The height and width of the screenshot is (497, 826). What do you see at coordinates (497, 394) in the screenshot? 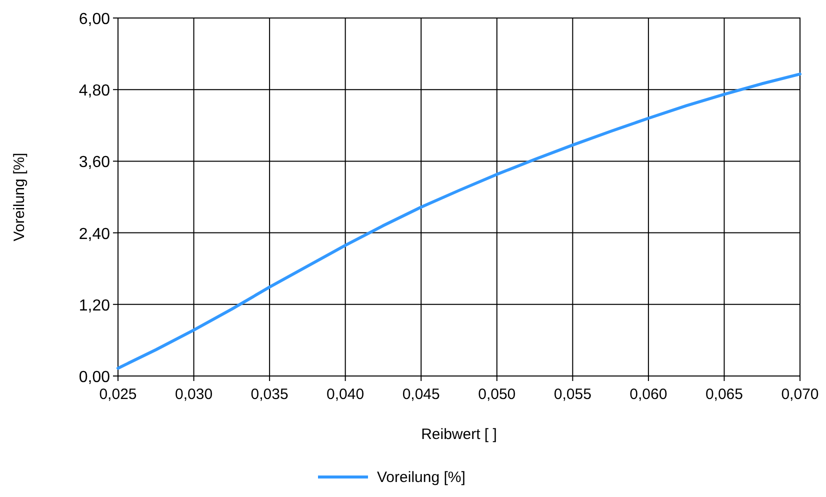
I see `x-tick-label: 0,050` at bounding box center [497, 394].